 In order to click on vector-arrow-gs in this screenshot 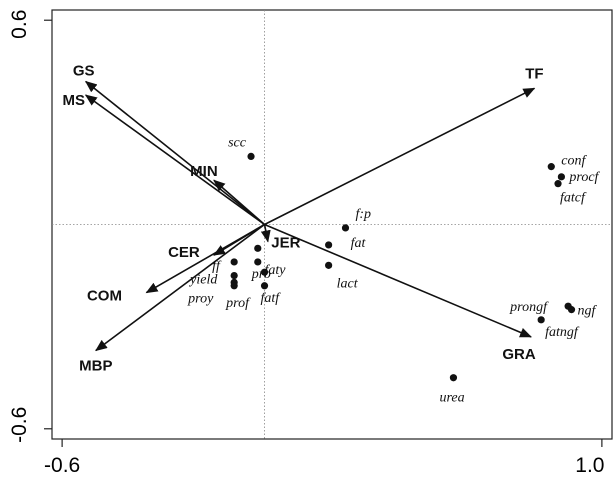, I will do `click(175, 153)`.